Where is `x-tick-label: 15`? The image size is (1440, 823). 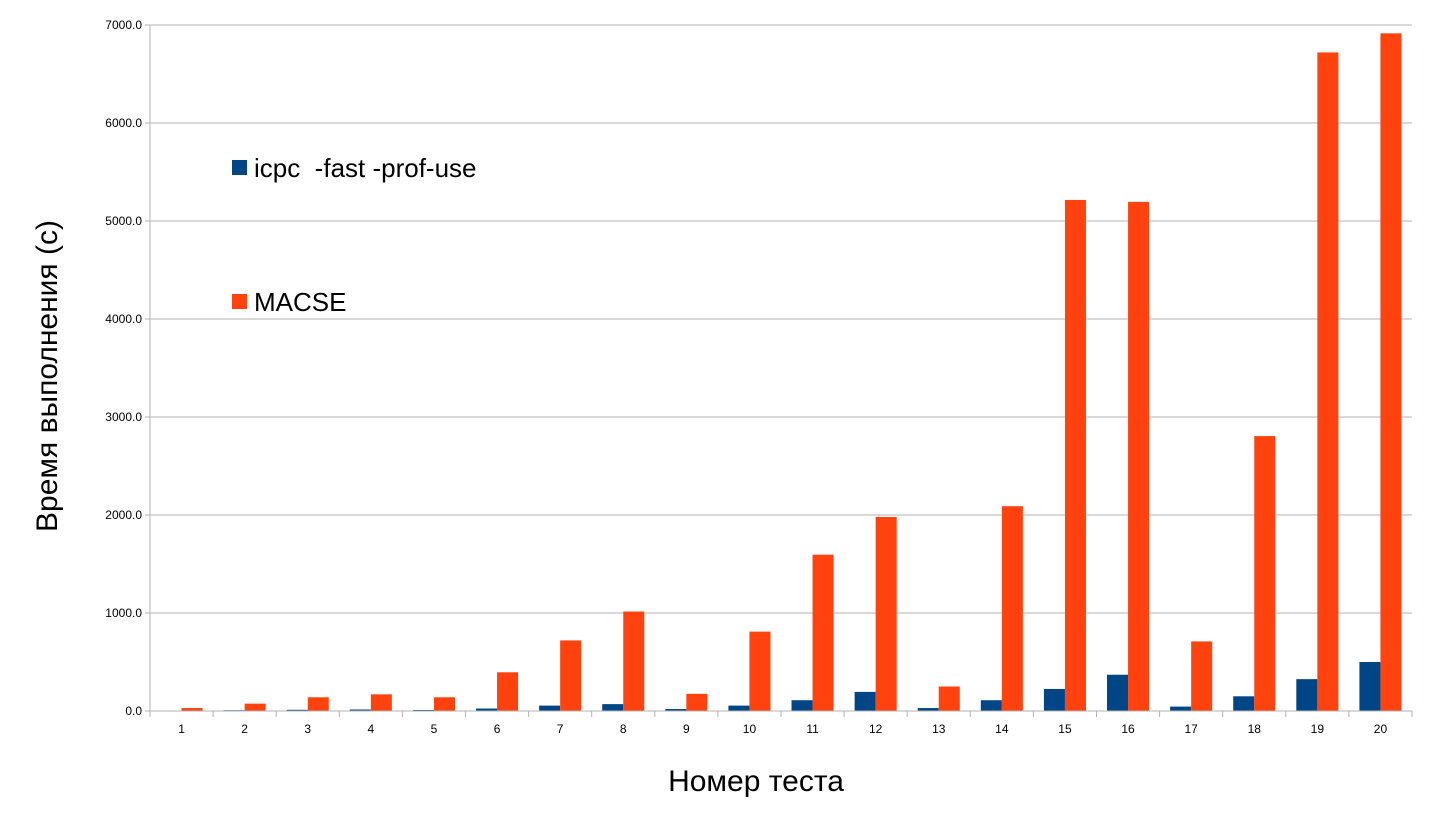
x-tick-label: 15 is located at coordinates (1065, 729).